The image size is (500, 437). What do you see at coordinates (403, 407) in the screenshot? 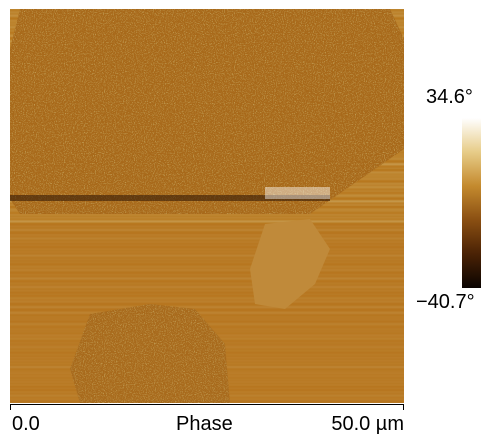
I see `scale-tick-end` at bounding box center [403, 407].